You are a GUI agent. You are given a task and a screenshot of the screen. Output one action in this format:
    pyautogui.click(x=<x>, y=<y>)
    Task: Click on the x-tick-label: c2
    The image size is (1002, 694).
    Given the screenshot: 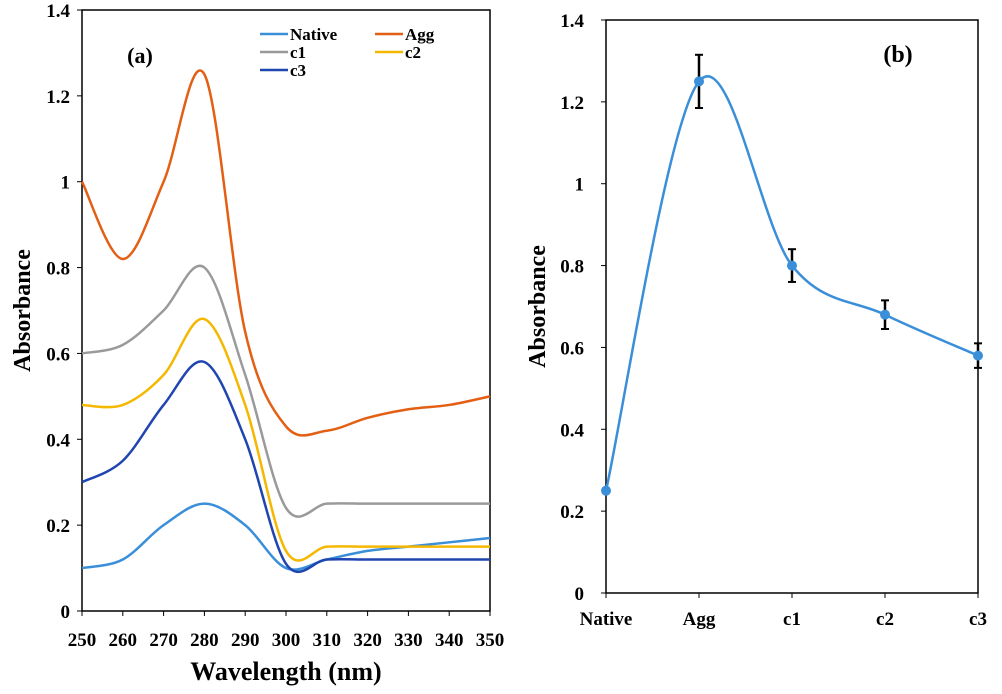 What is the action you would take?
    pyautogui.click(x=885, y=619)
    